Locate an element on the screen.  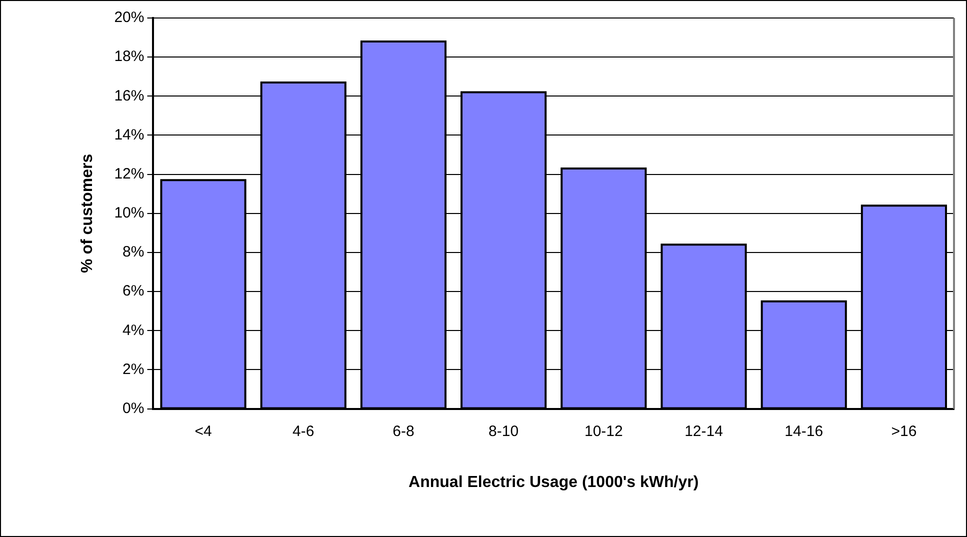
y-tick-label: 4% is located at coordinates (133, 330).